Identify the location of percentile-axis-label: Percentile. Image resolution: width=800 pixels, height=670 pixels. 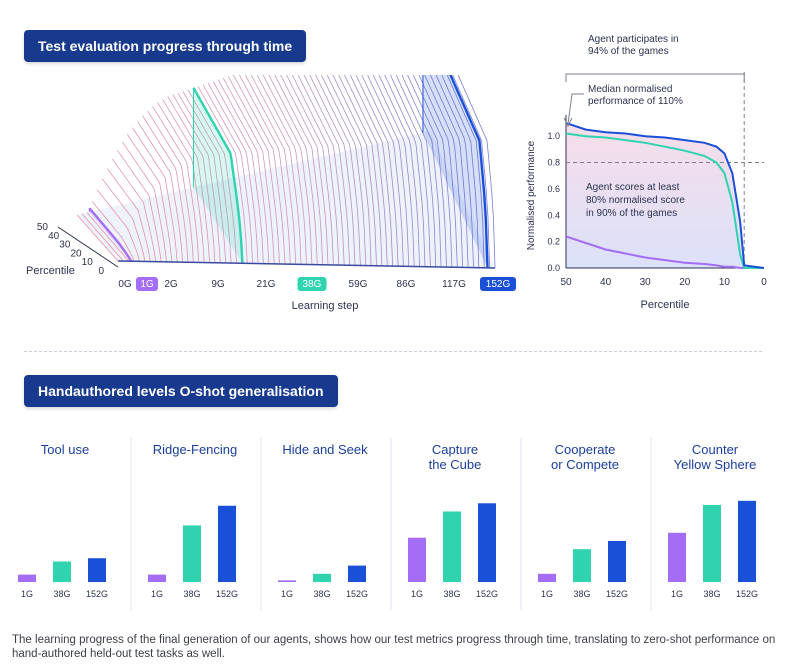
(50, 271).